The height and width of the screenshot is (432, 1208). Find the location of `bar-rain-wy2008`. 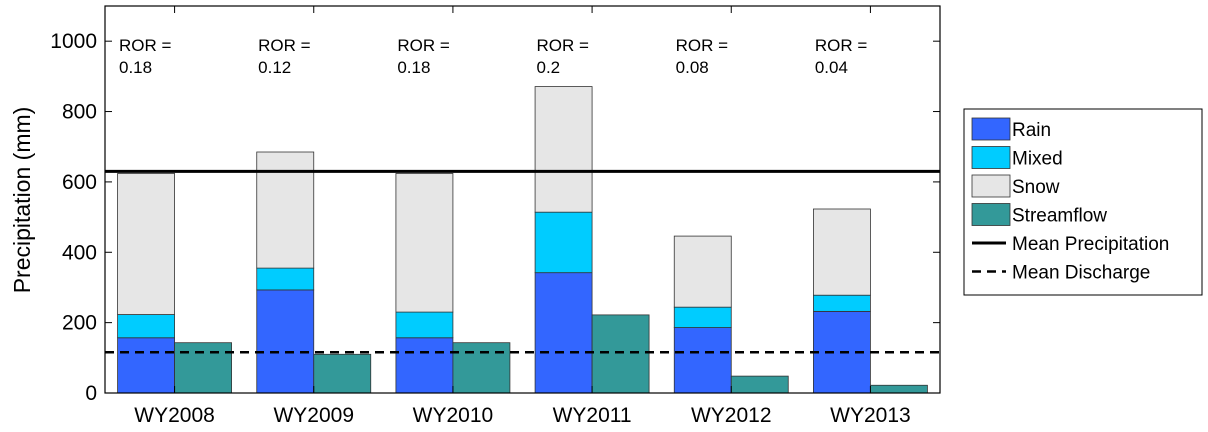

bar-rain-wy2008 is located at coordinates (146, 365).